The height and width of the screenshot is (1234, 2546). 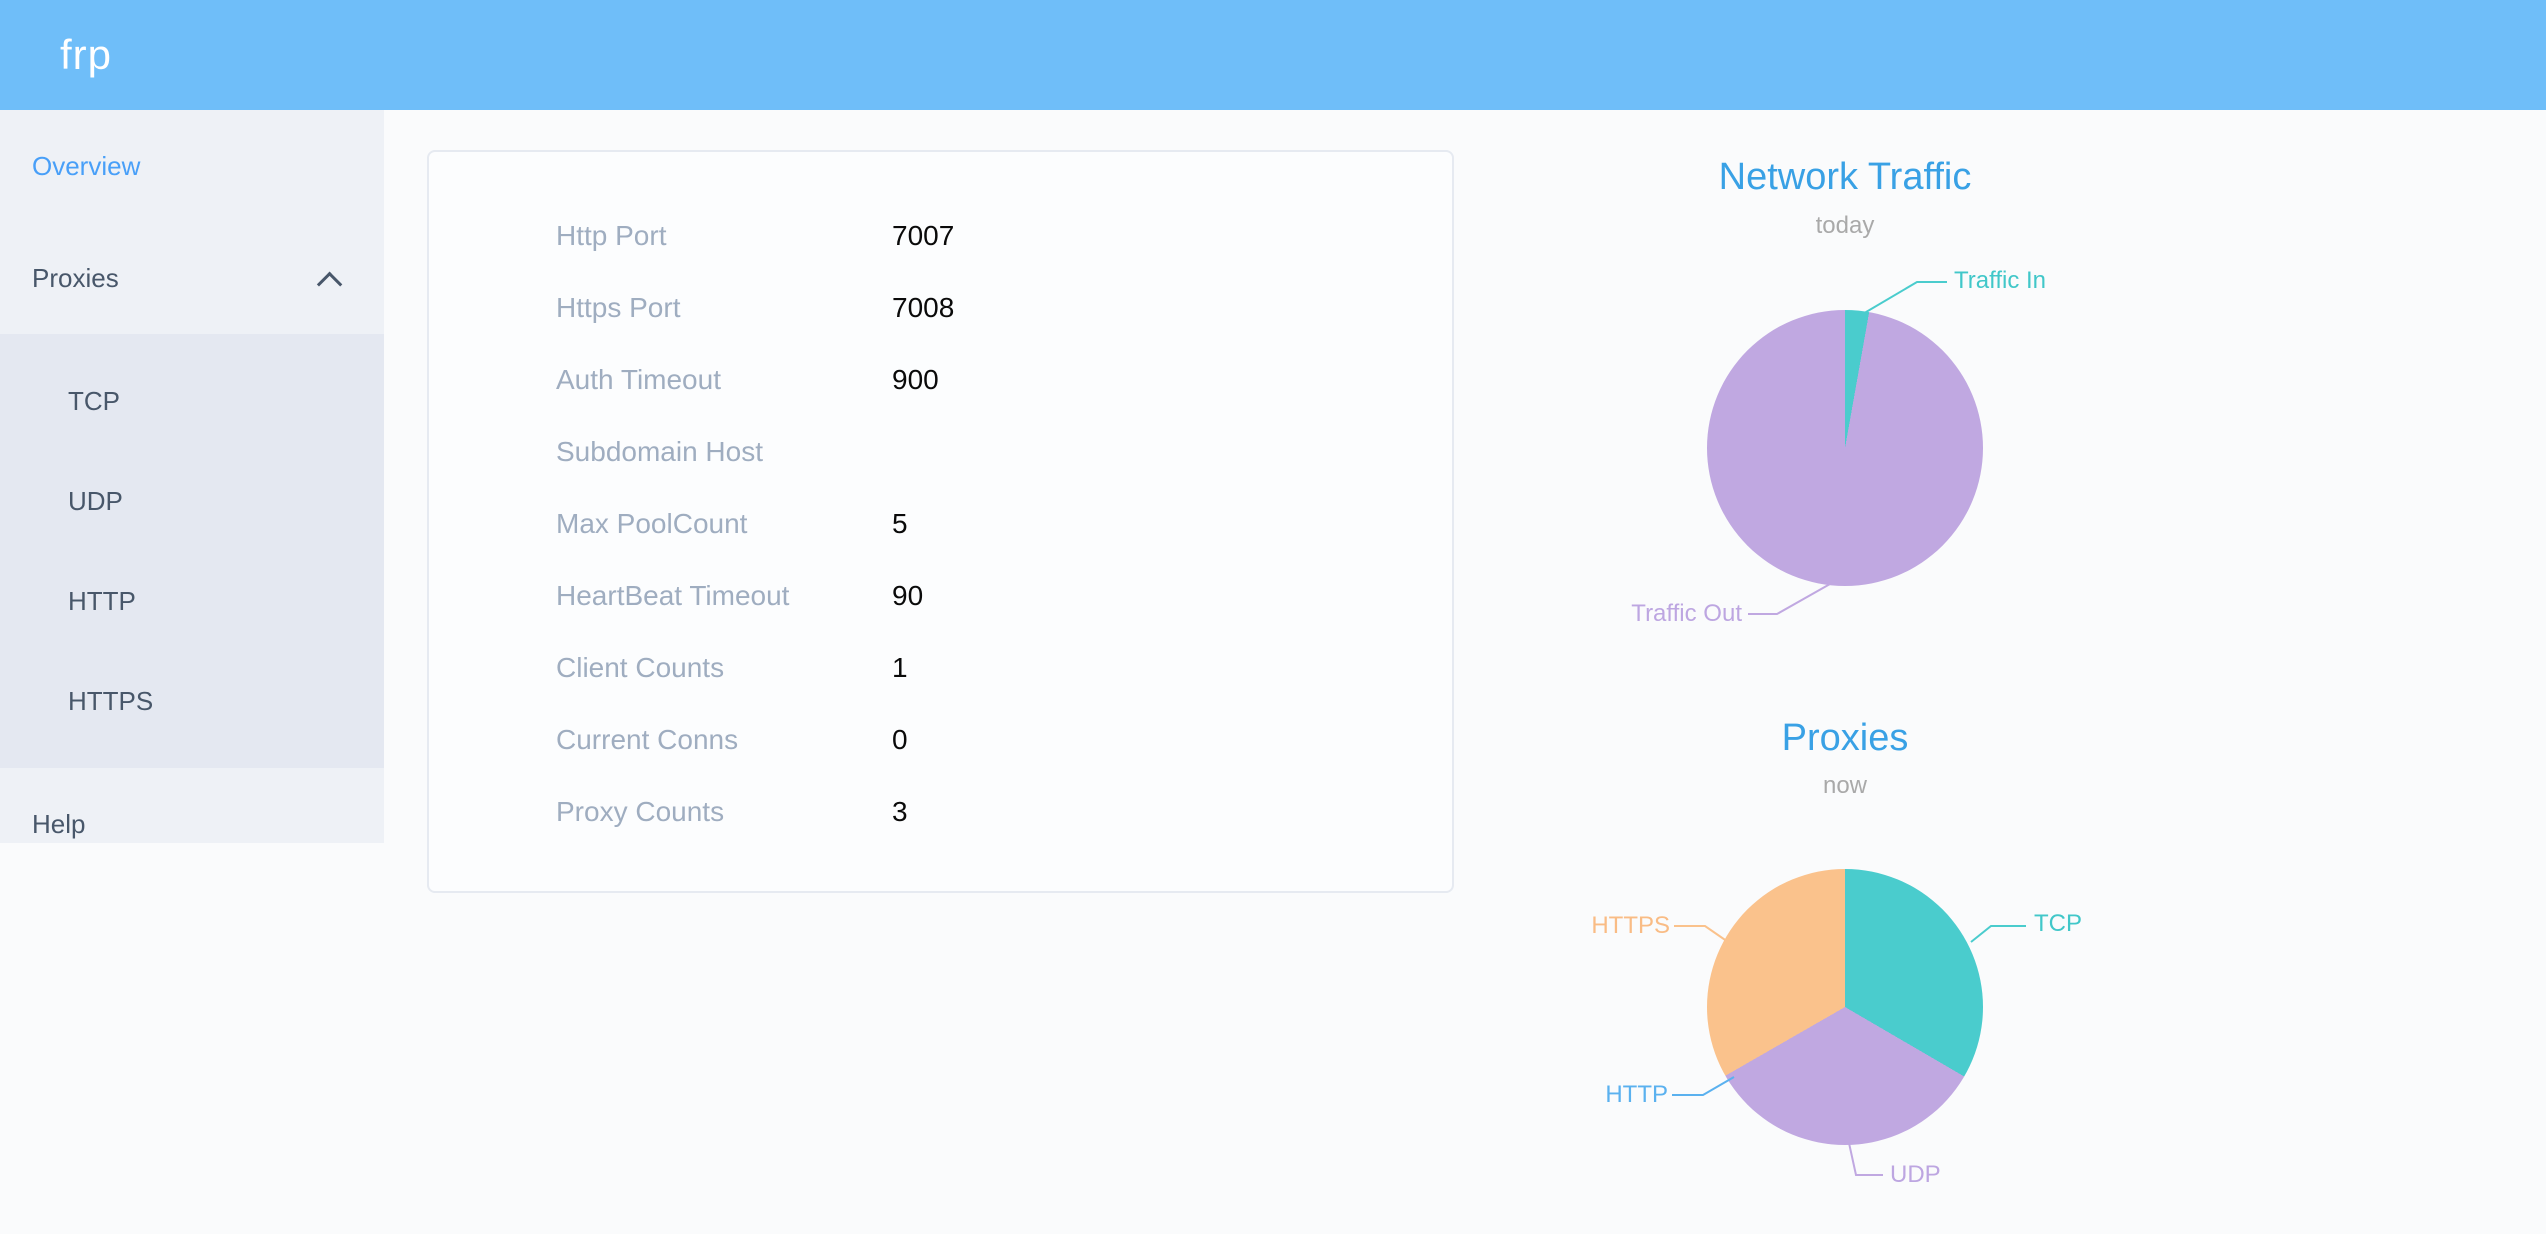 What do you see at coordinates (940, 668) in the screenshot?
I see `config-row-client-counts: Client Counts 1` at bounding box center [940, 668].